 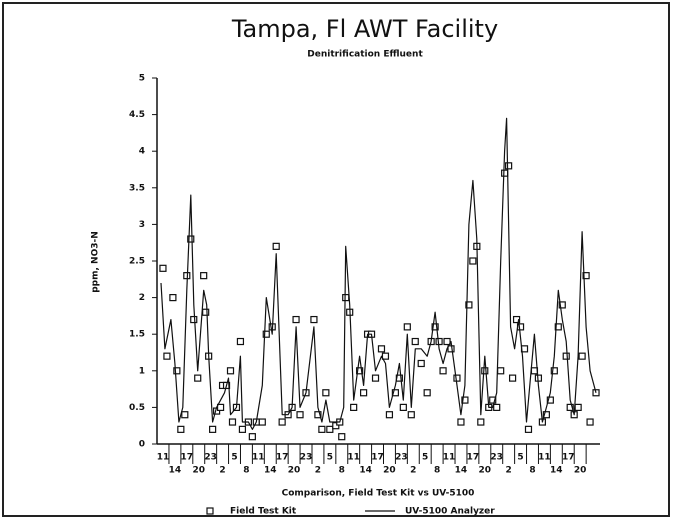 What do you see at coordinates (142, 445) in the screenshot?
I see `y-tick-label: 0` at bounding box center [142, 445].